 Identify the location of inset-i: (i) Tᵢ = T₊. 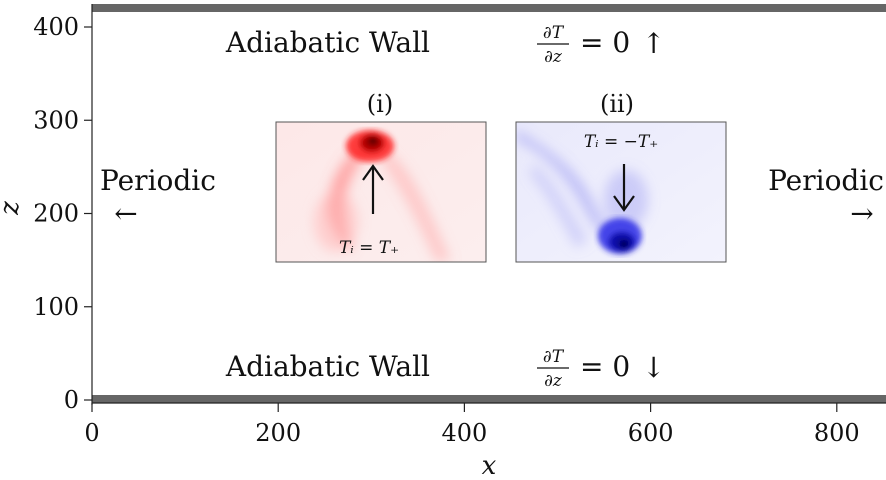
(381, 176).